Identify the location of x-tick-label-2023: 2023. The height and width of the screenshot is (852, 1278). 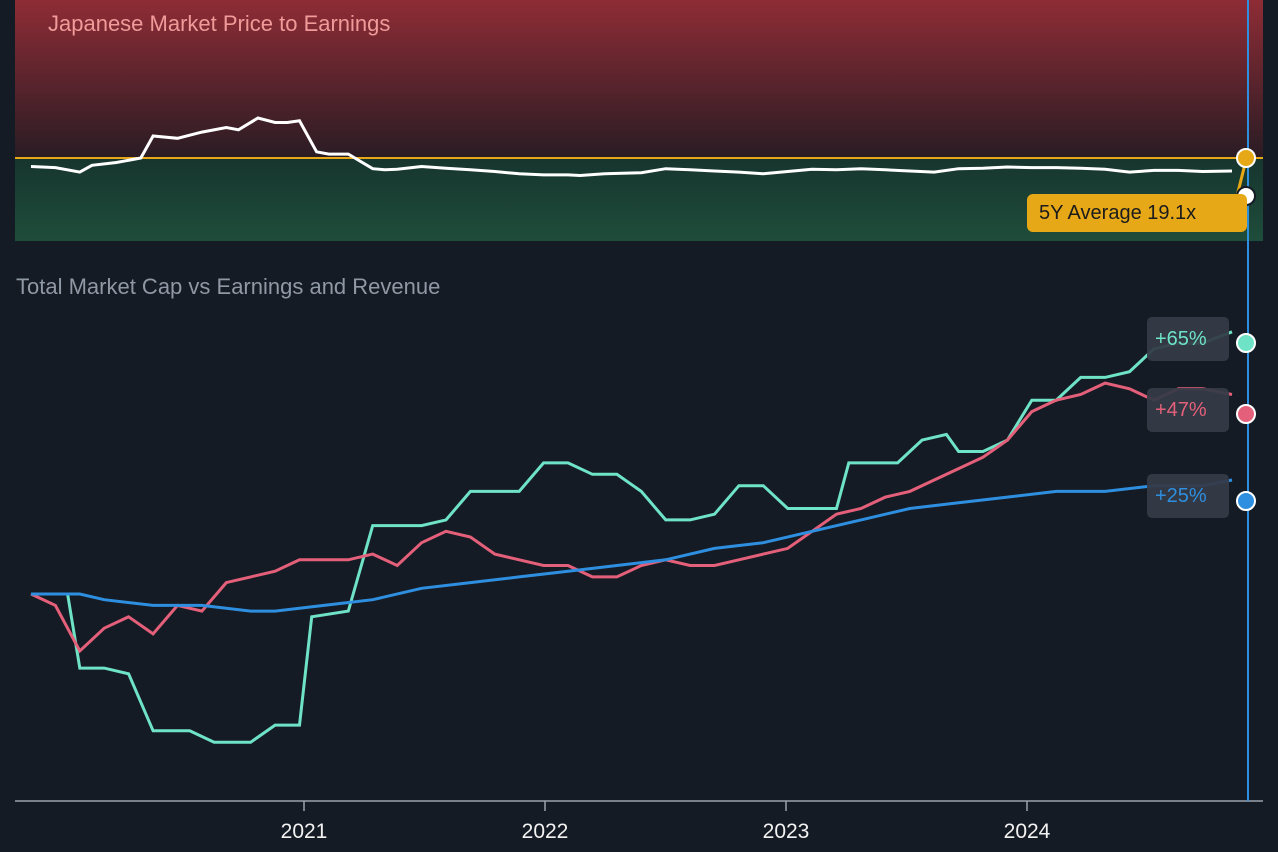
(786, 831).